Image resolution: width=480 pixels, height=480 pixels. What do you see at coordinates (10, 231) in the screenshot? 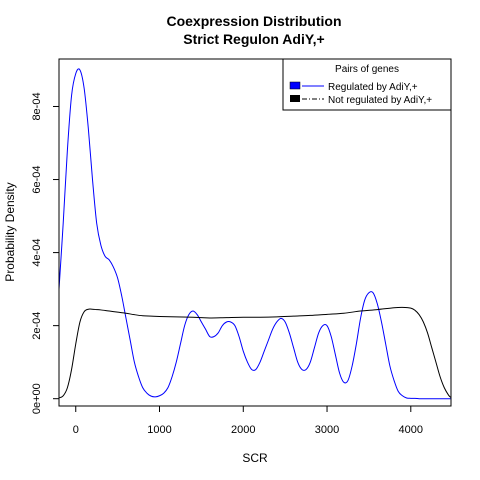
I see `y-axis-label: Probability Density` at bounding box center [10, 231].